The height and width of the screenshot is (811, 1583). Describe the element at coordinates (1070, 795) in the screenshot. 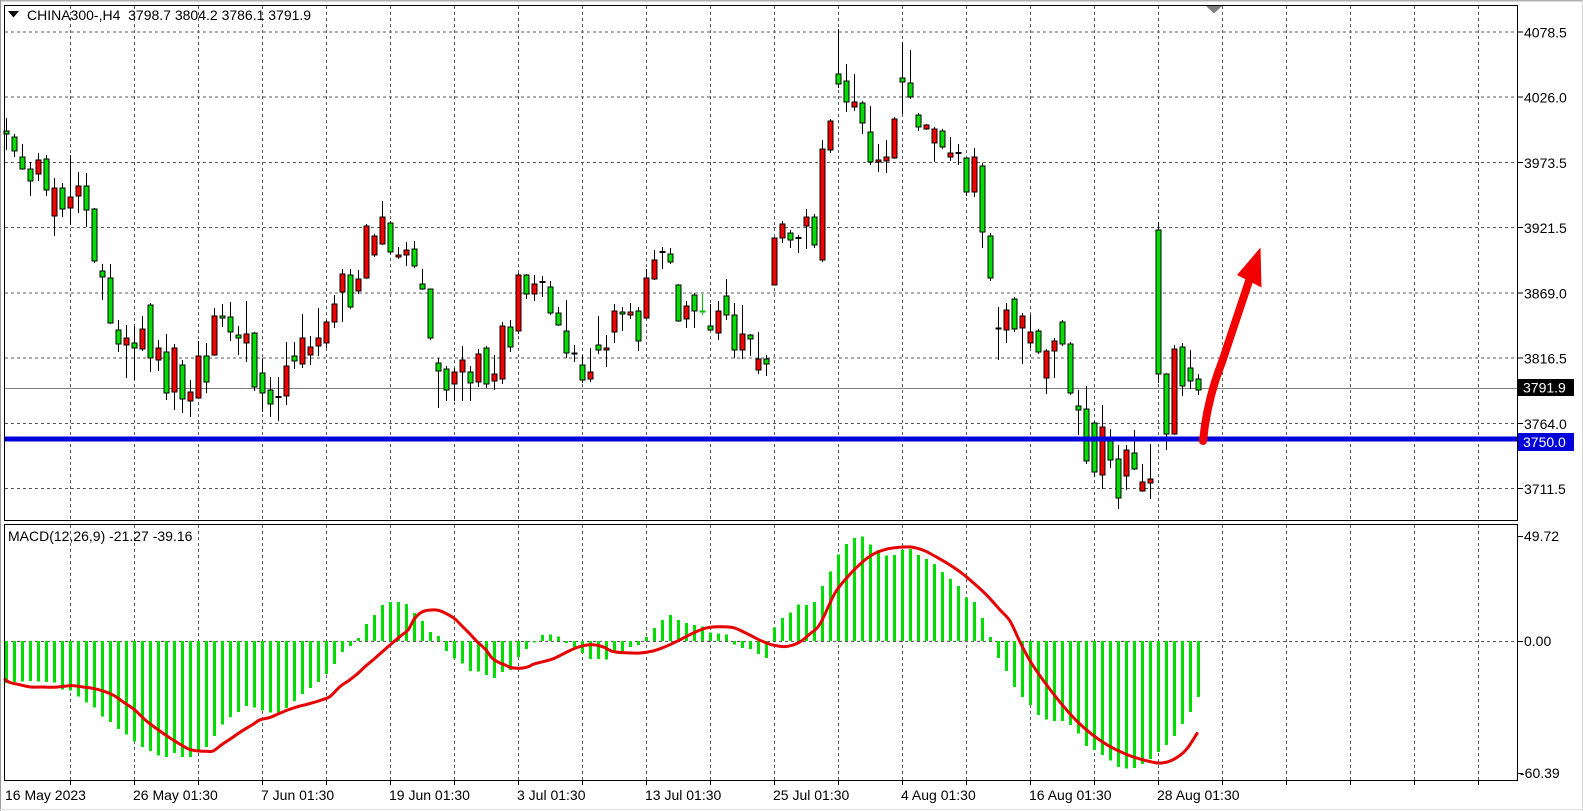

I see `svg-text: 16 Aug 01:30` at that location.